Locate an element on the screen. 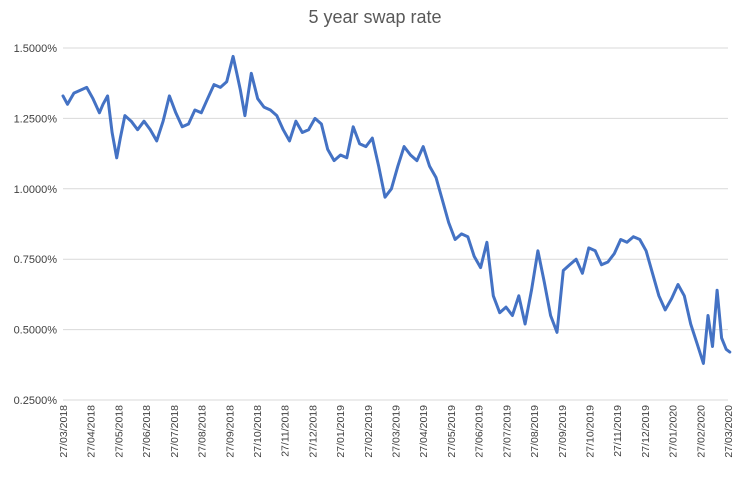  y-tick-label: 0.7500% is located at coordinates (36, 260).